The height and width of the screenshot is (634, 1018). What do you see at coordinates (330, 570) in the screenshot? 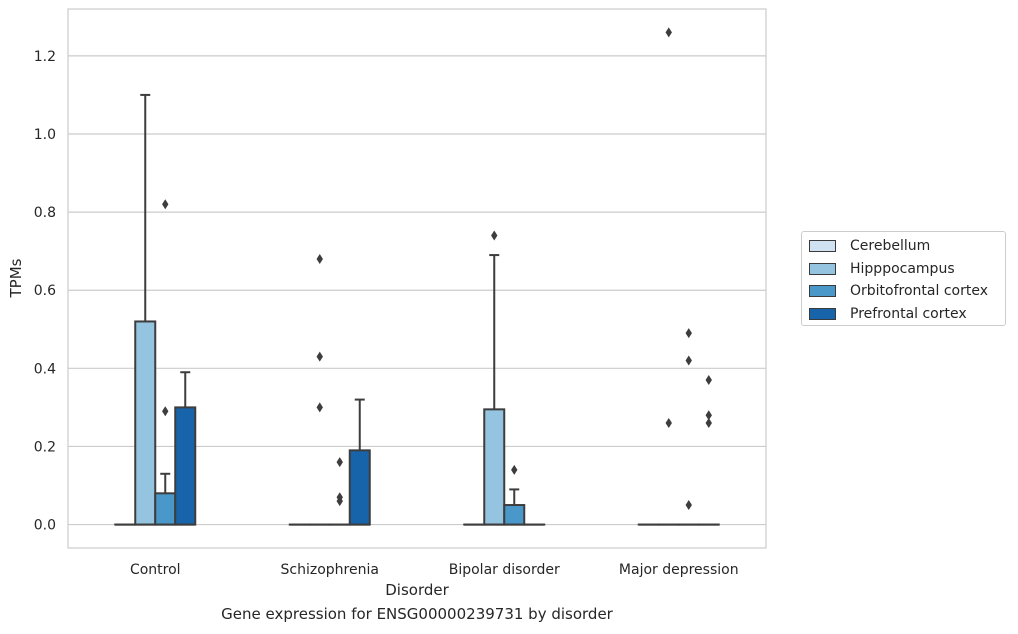
I see `x-tick-label: Schizophrenia` at bounding box center [330, 570].